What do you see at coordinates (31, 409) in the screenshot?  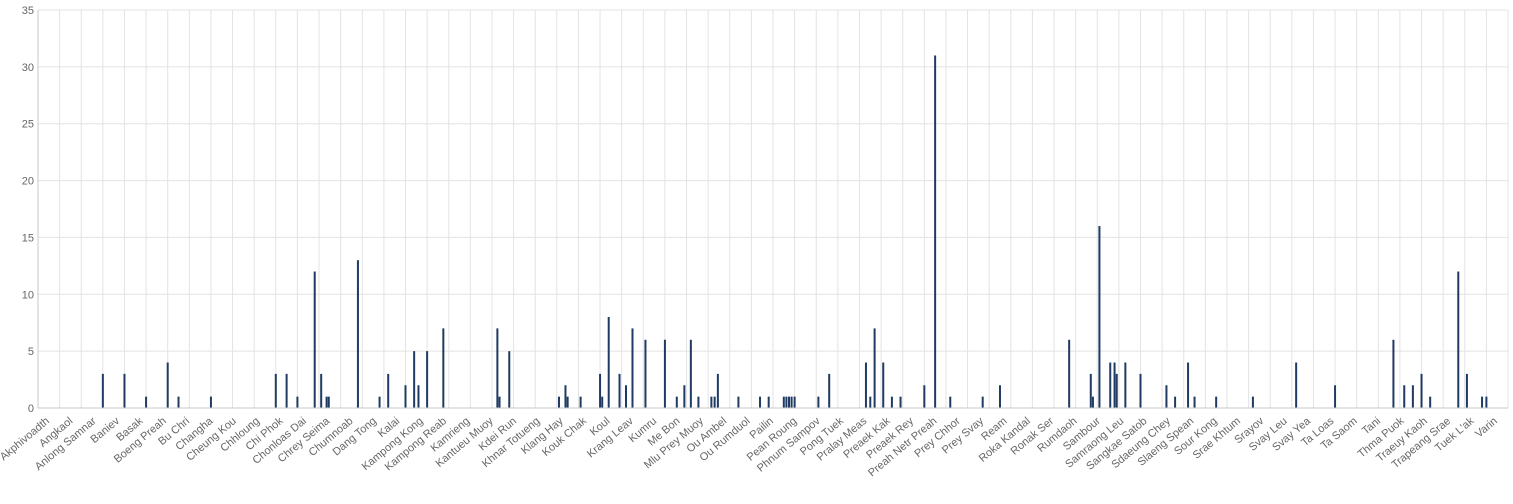 I see `y-tick-label: 0` at bounding box center [31, 409].